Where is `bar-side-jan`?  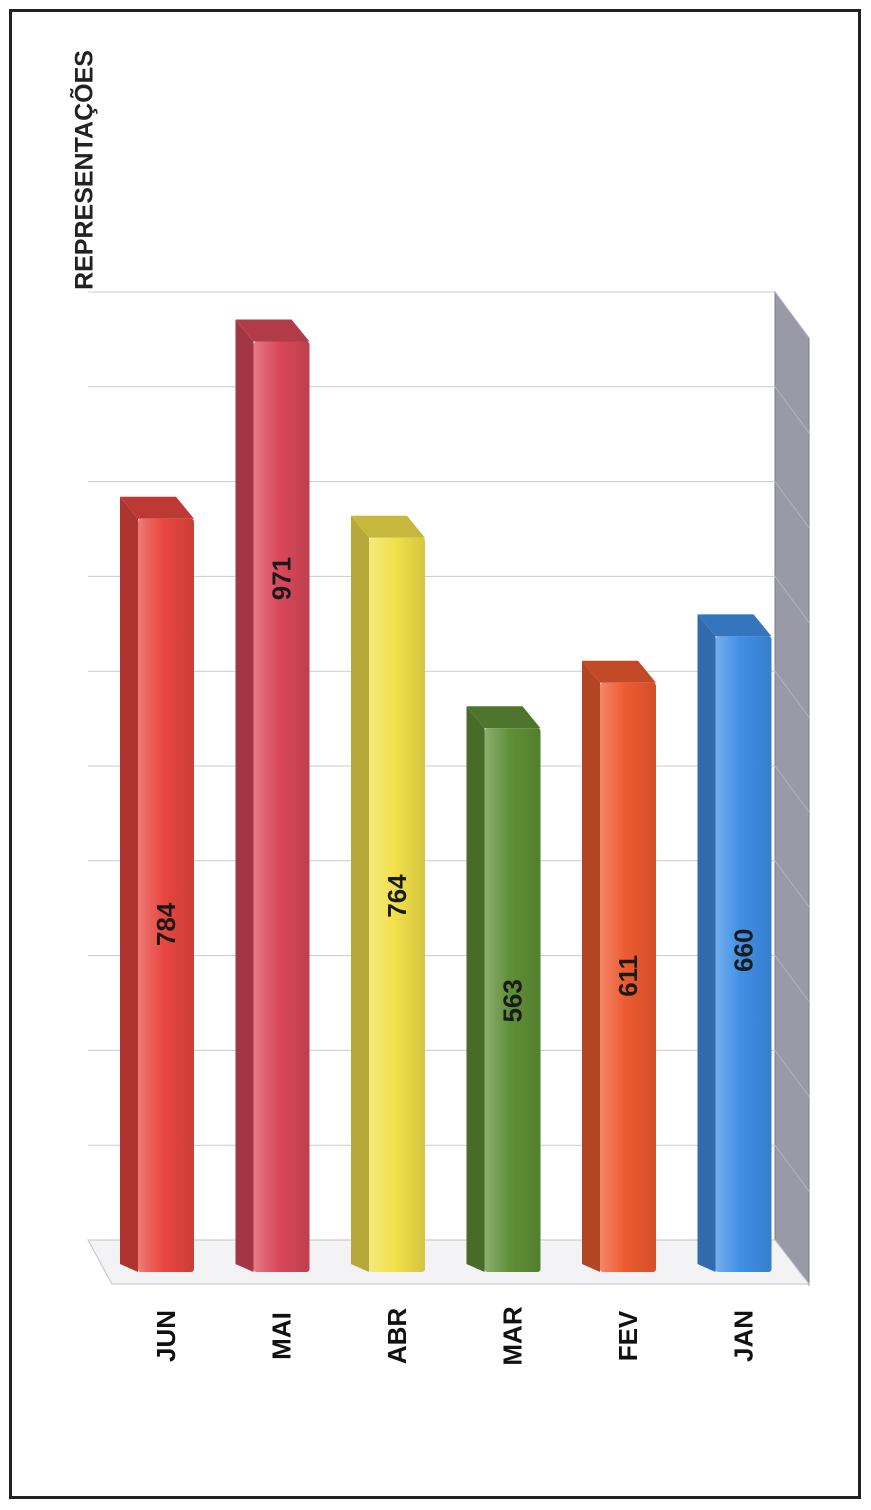 bar-side-jan is located at coordinates (706, 943).